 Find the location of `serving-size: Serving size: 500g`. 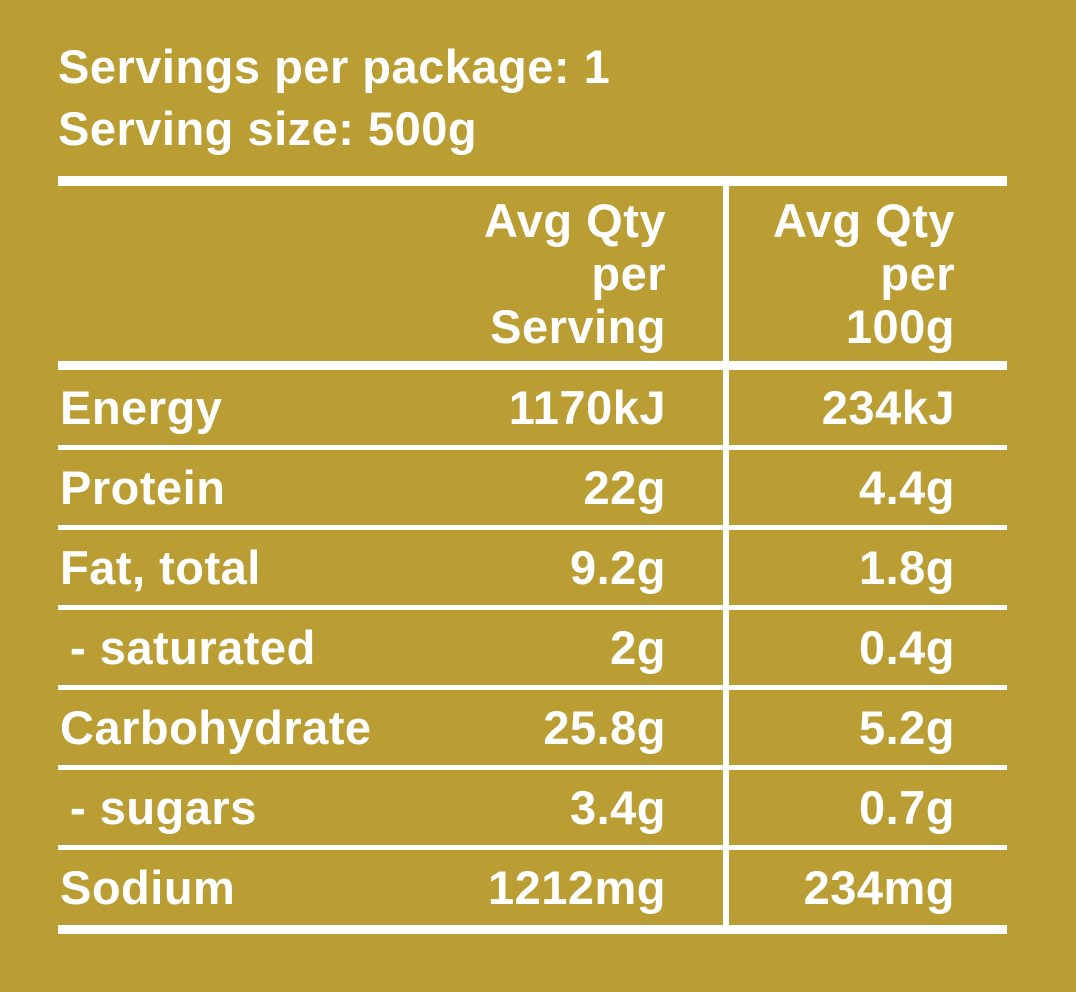

serving-size: Serving size: 500g is located at coordinates (268, 128).